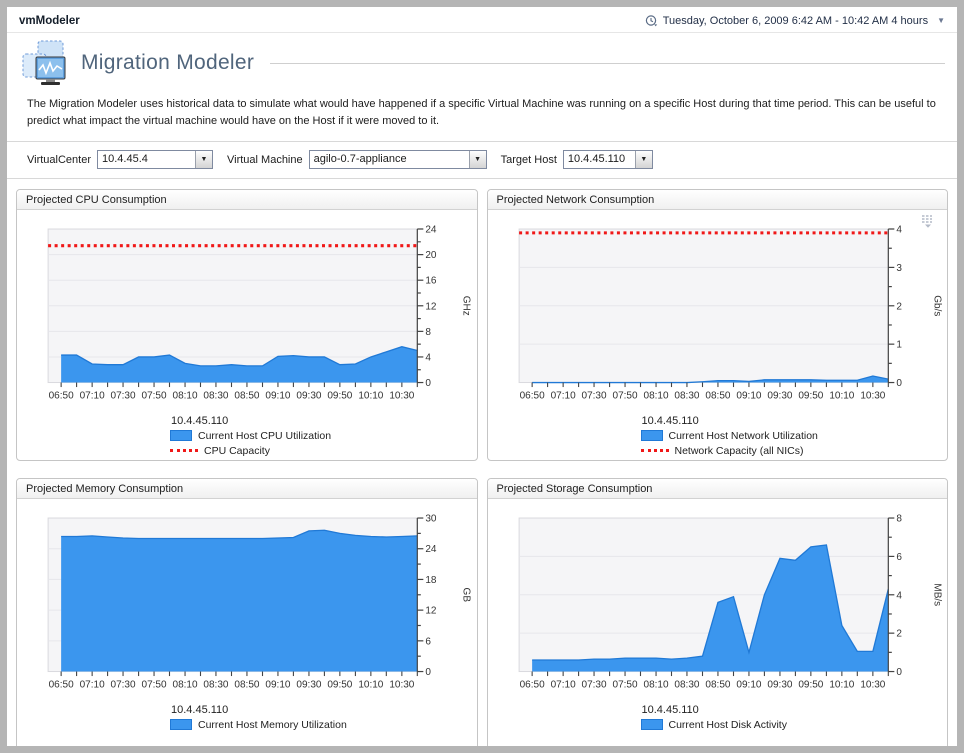  What do you see at coordinates (431, 580) in the screenshot?
I see `svg-text: 18` at bounding box center [431, 580].